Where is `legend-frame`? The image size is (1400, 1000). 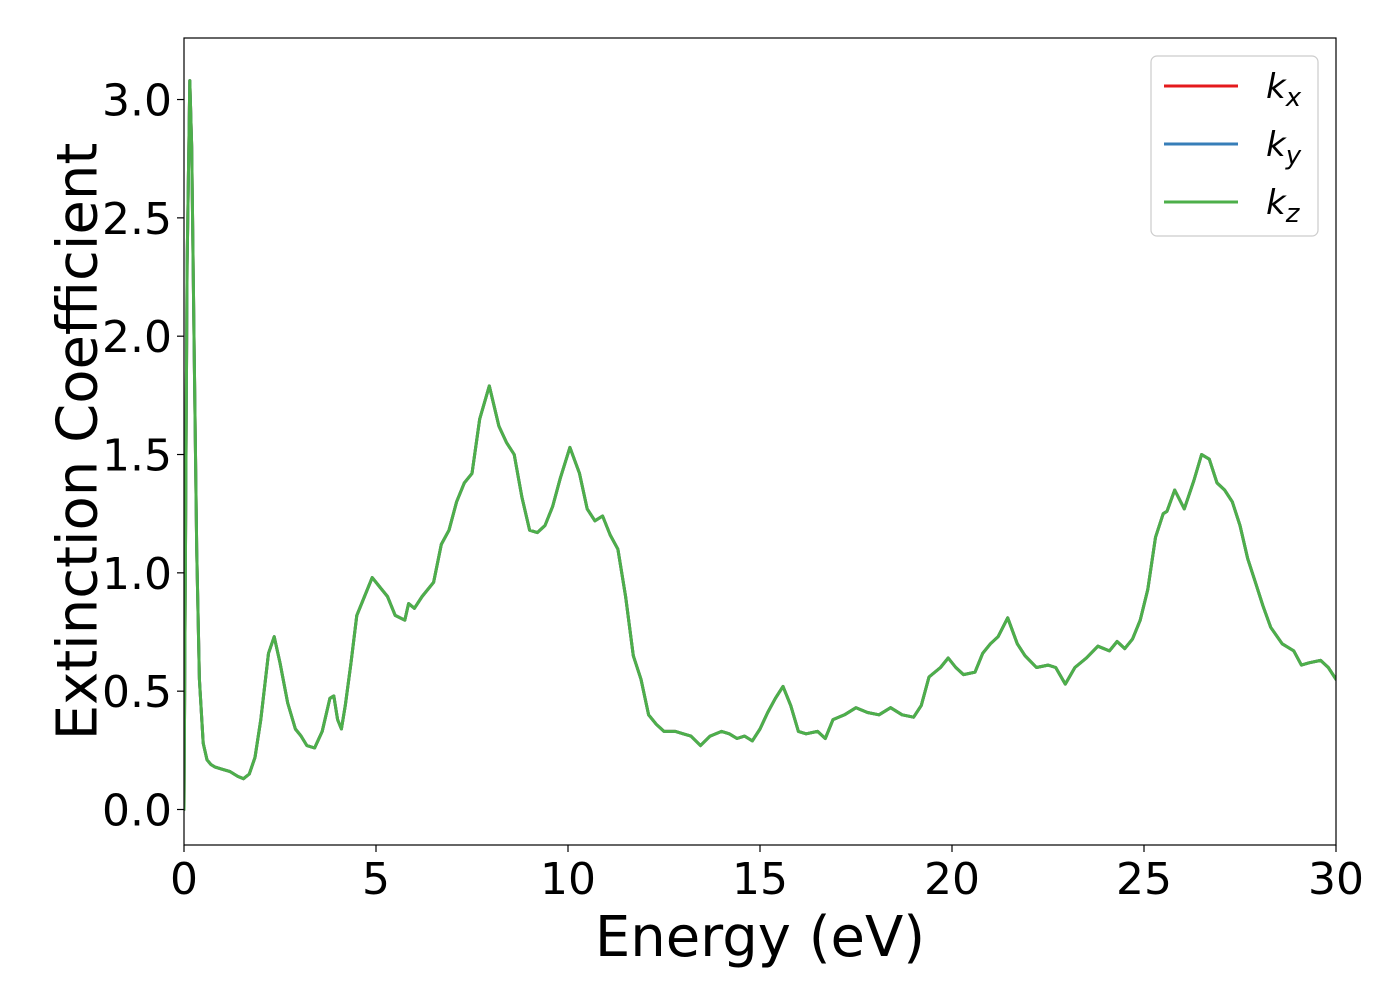
legend-frame is located at coordinates (1234, 146).